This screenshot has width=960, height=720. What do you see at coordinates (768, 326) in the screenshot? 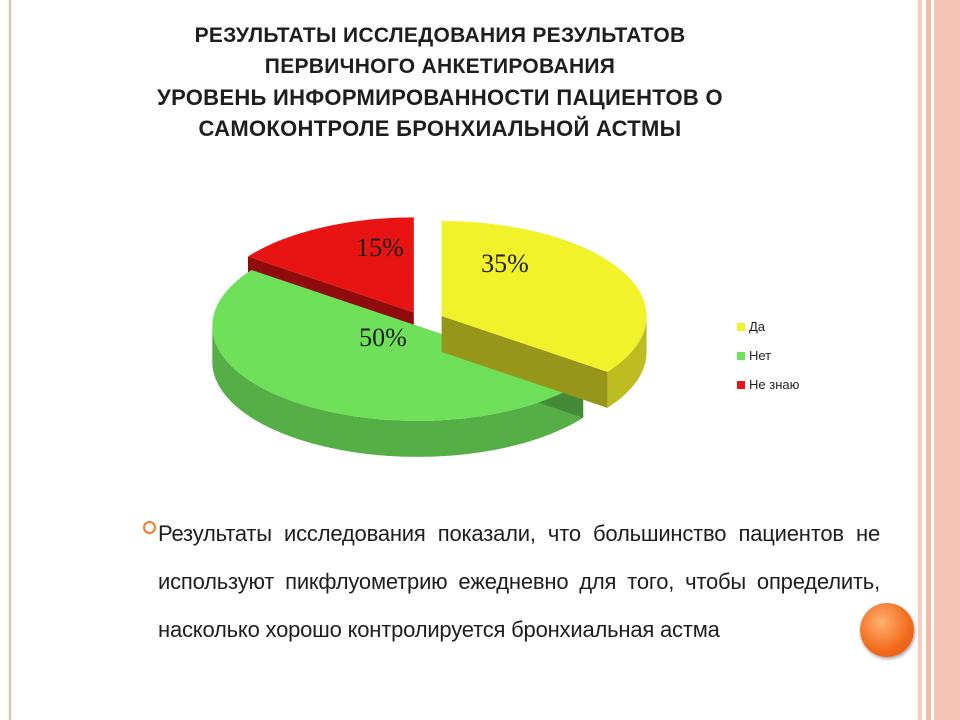
I see `legend-item: Да` at bounding box center [768, 326].